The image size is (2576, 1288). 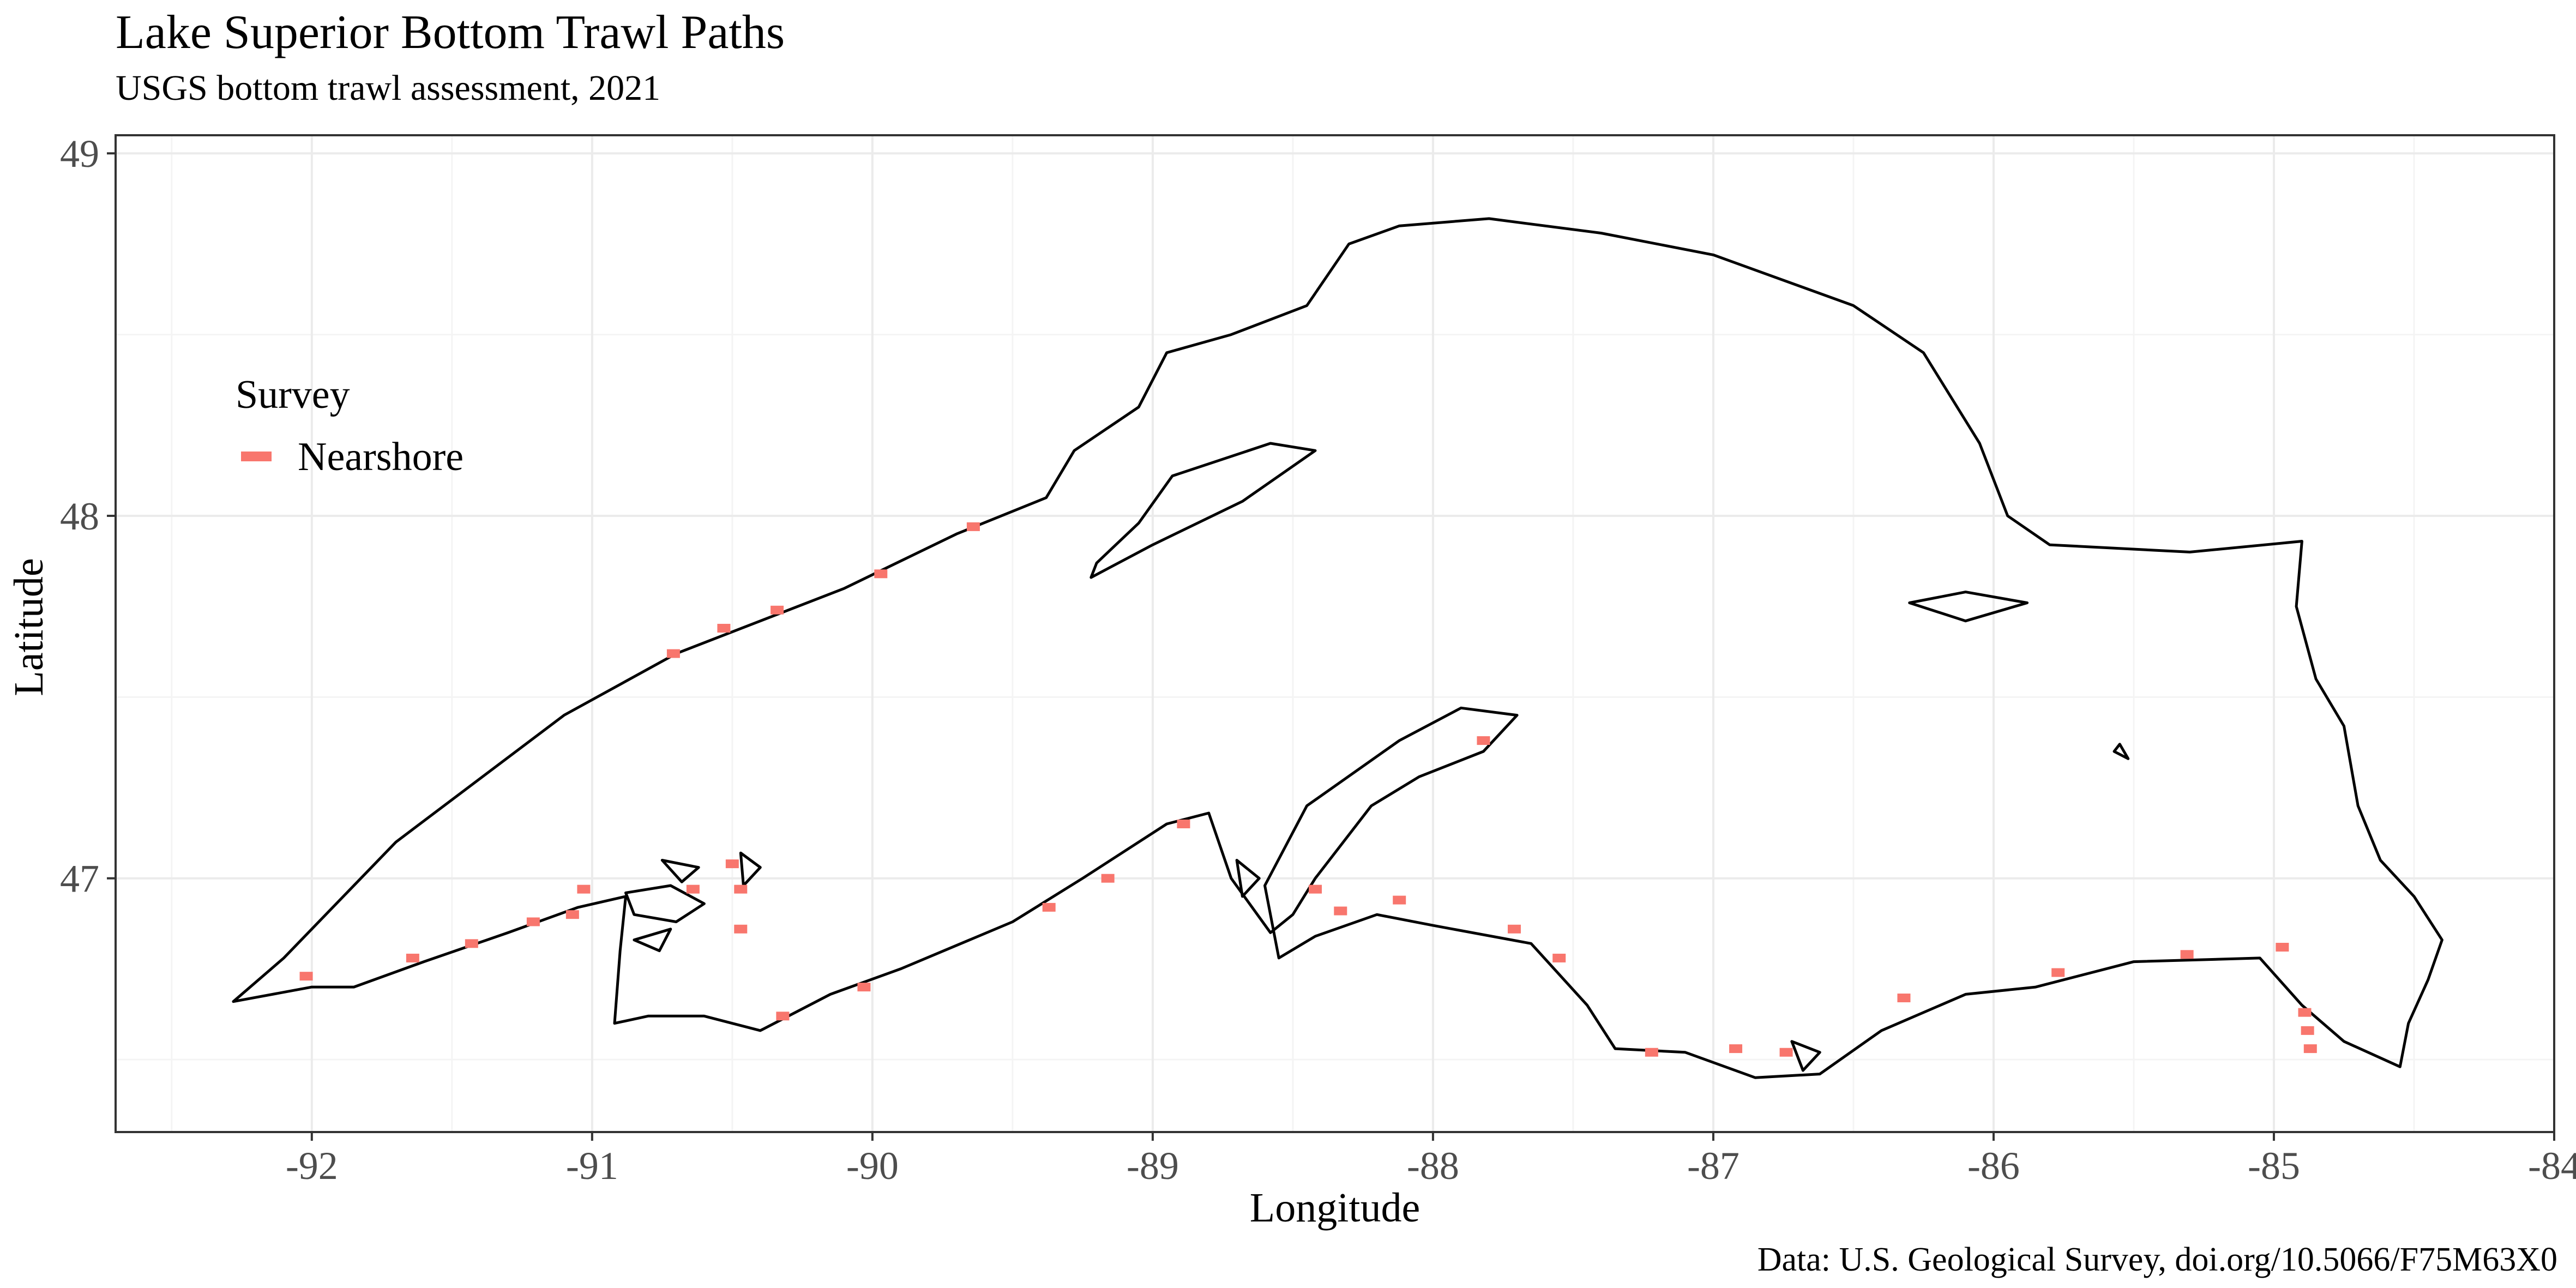 What do you see at coordinates (79, 516) in the screenshot?
I see `y-tick-label: 48` at bounding box center [79, 516].